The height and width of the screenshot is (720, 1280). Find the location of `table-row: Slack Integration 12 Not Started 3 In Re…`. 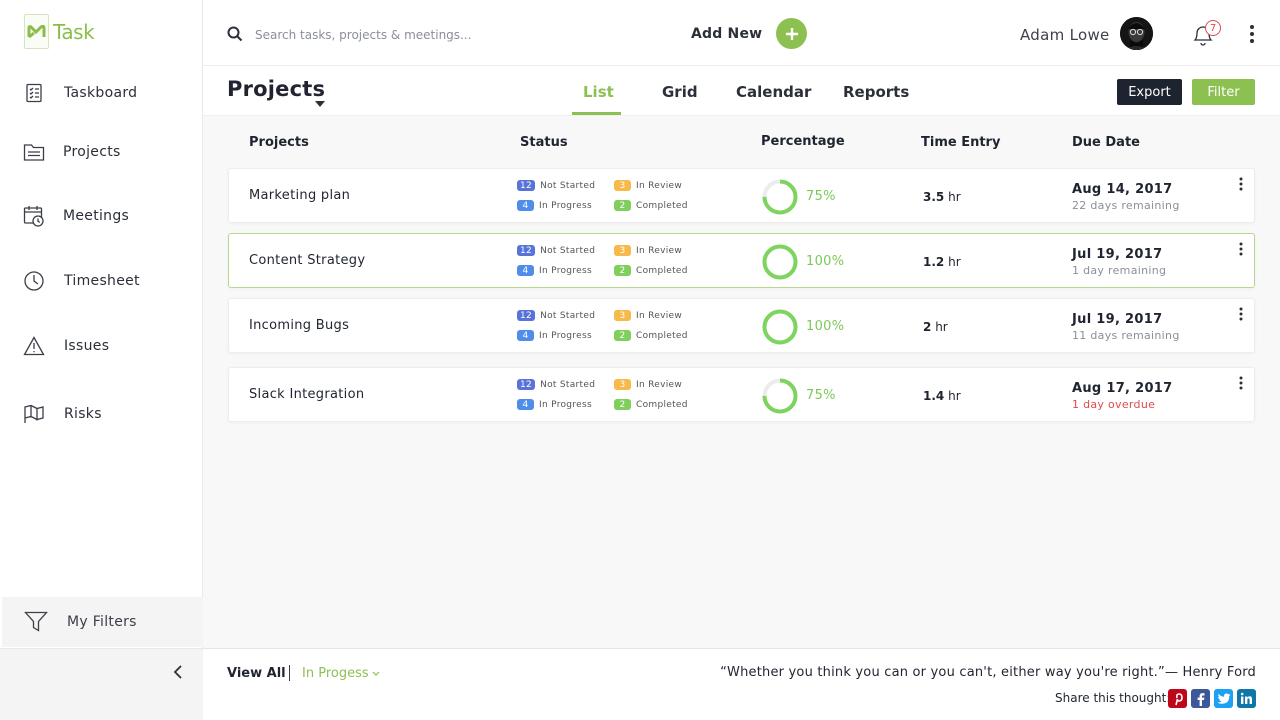

table-row: Slack Integration 12 Not Started 3 In Re… is located at coordinates (741, 394).